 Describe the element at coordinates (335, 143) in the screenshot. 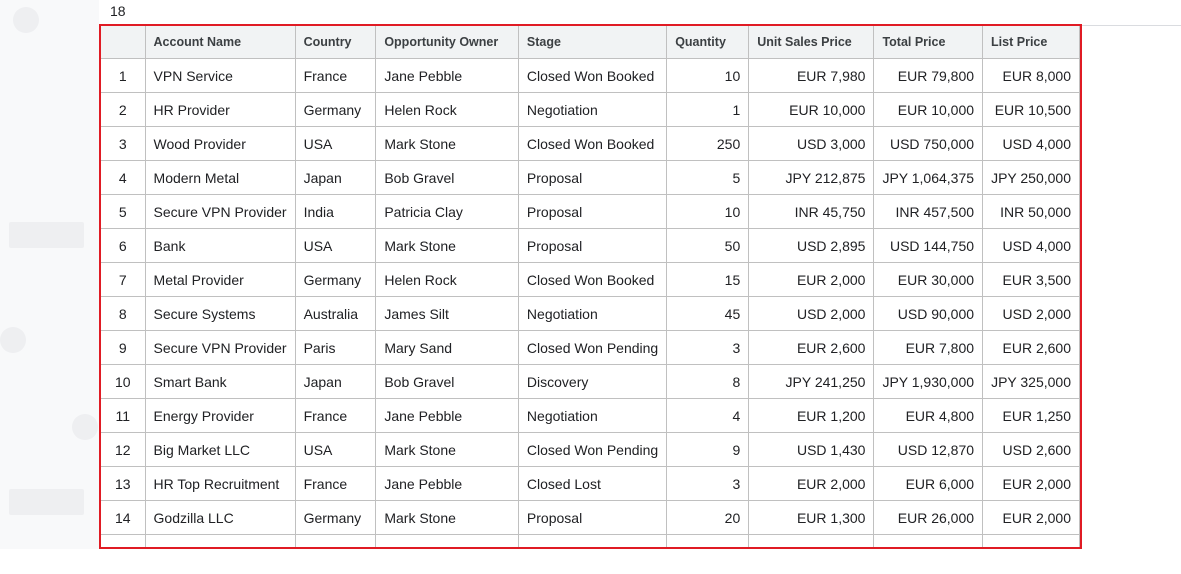

I see `country-cell: USA` at that location.